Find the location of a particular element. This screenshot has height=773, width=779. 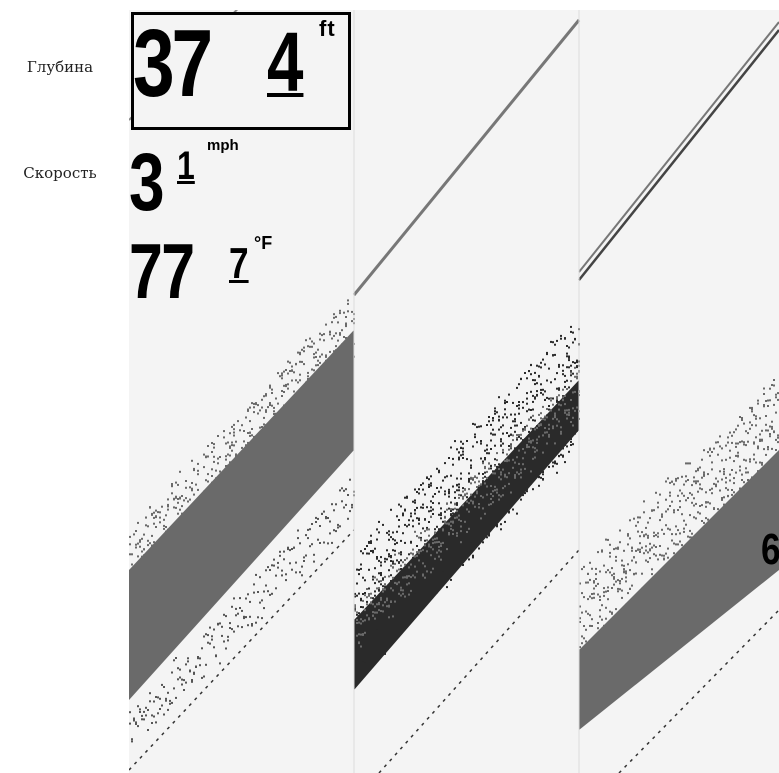

depth-readout-box is located at coordinates (241, 71).